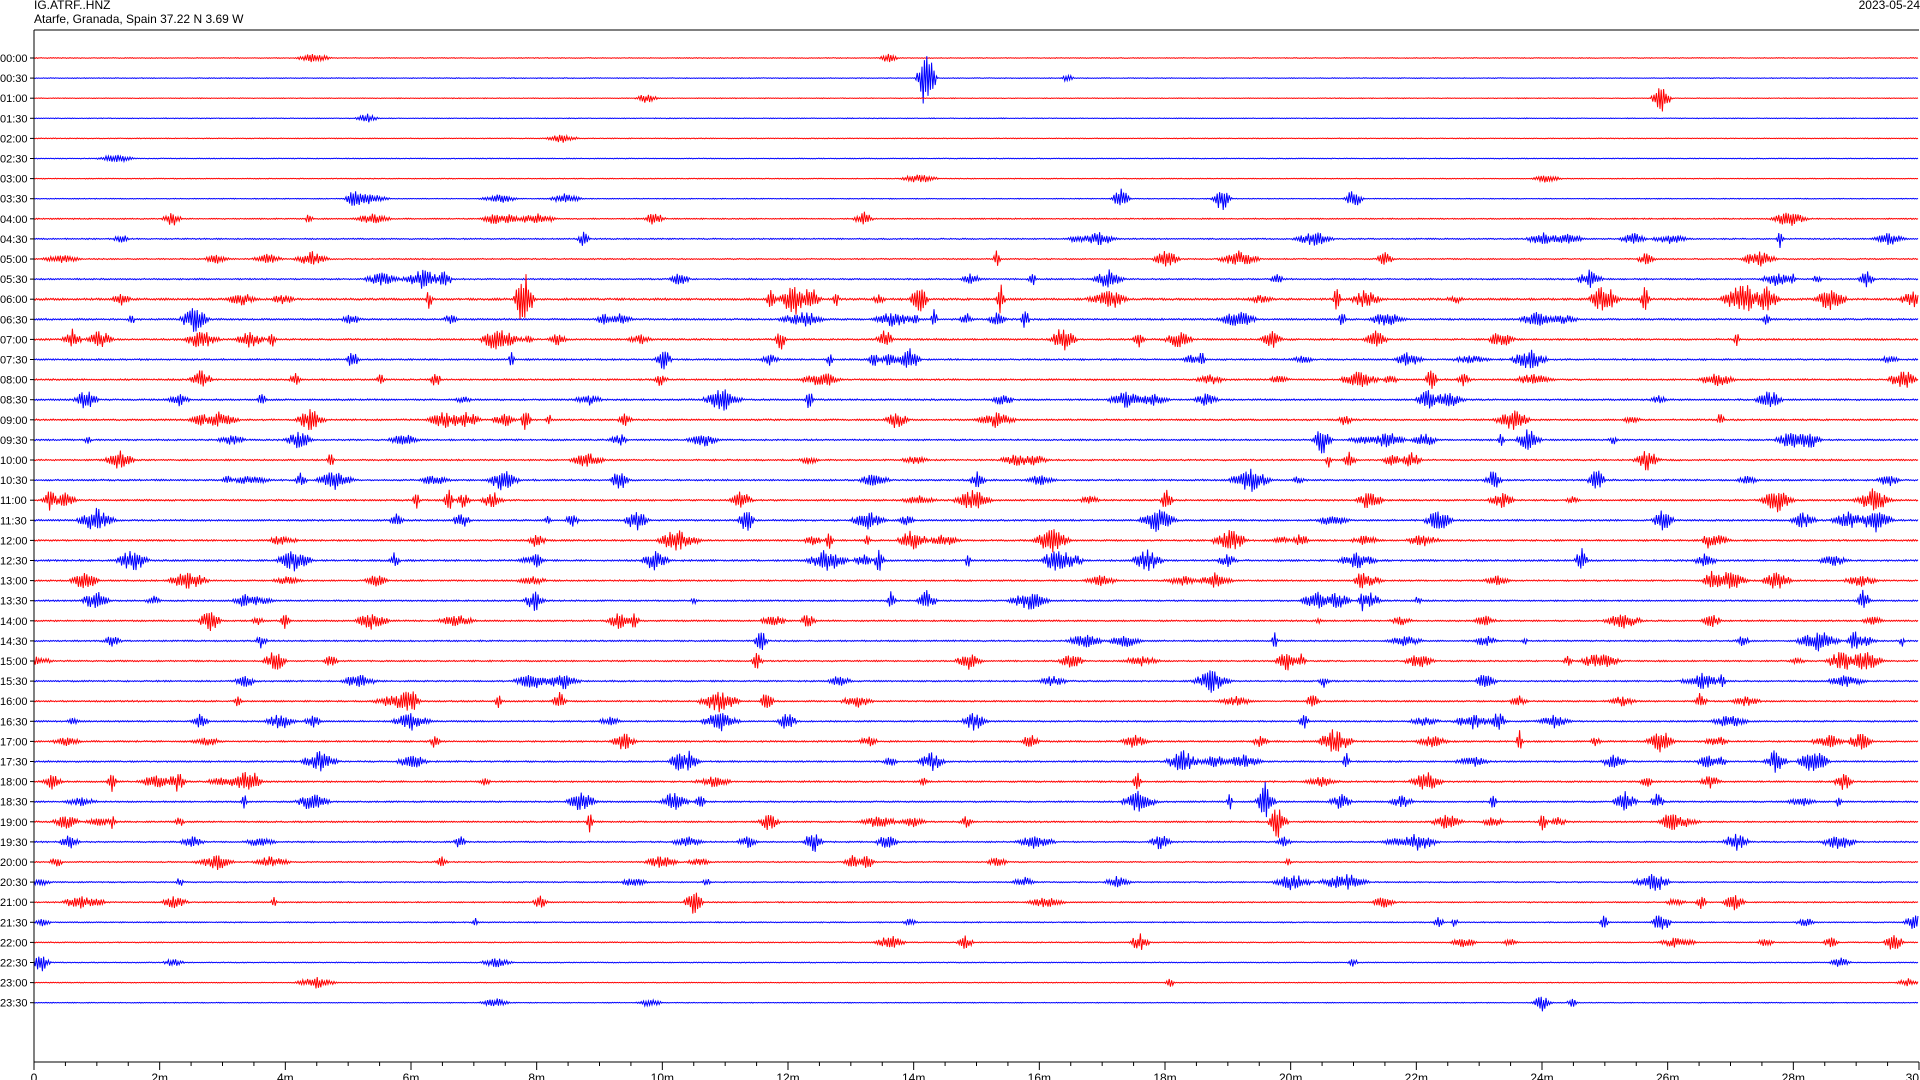 The image size is (1920, 1080). I want to click on row-label-1700: 17:00, so click(14, 742).